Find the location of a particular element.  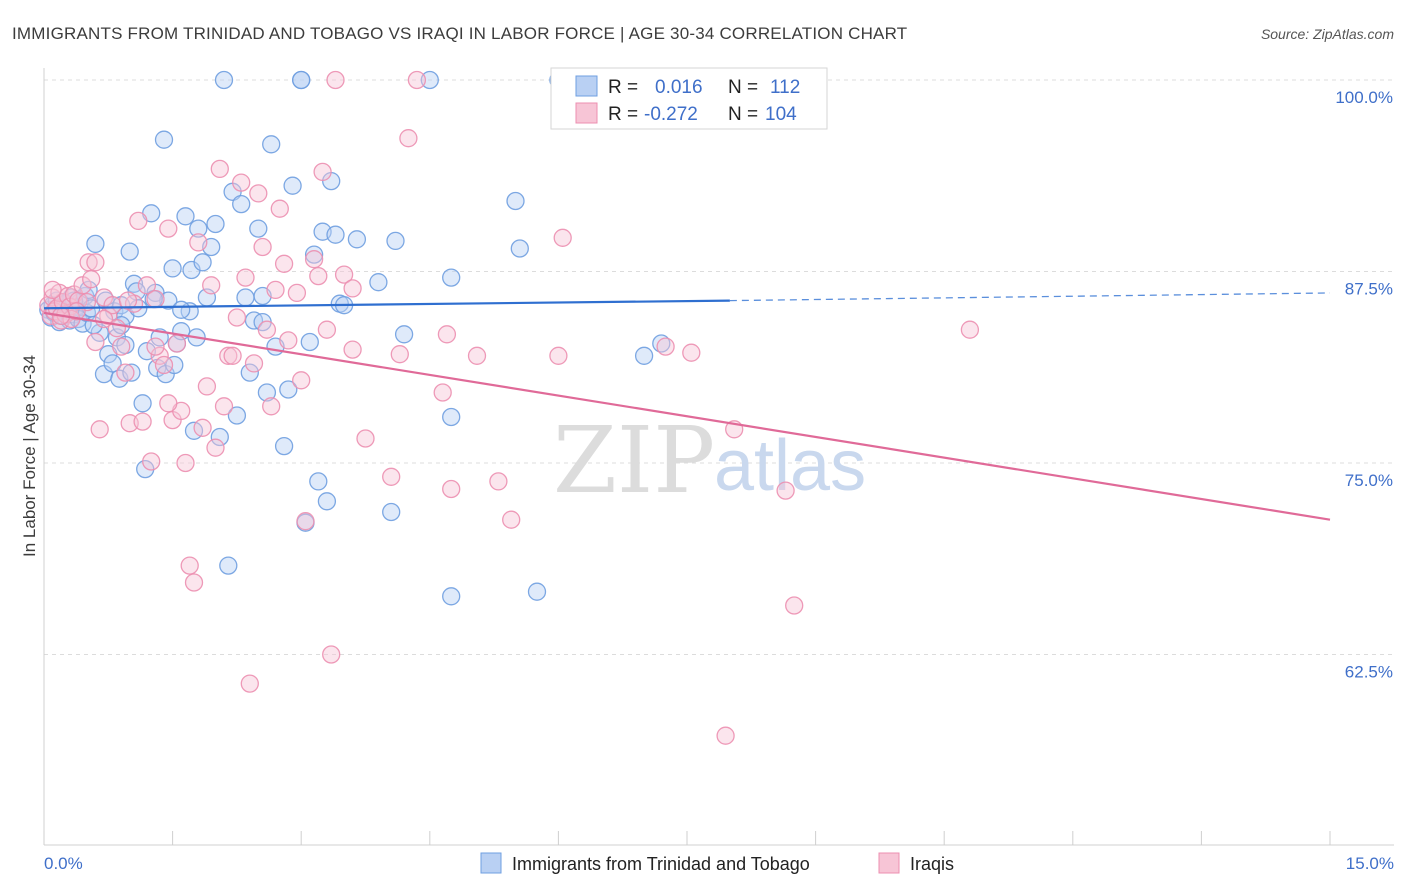

legend-r-value-iraqi: -0.272 is located at coordinates (671, 114).